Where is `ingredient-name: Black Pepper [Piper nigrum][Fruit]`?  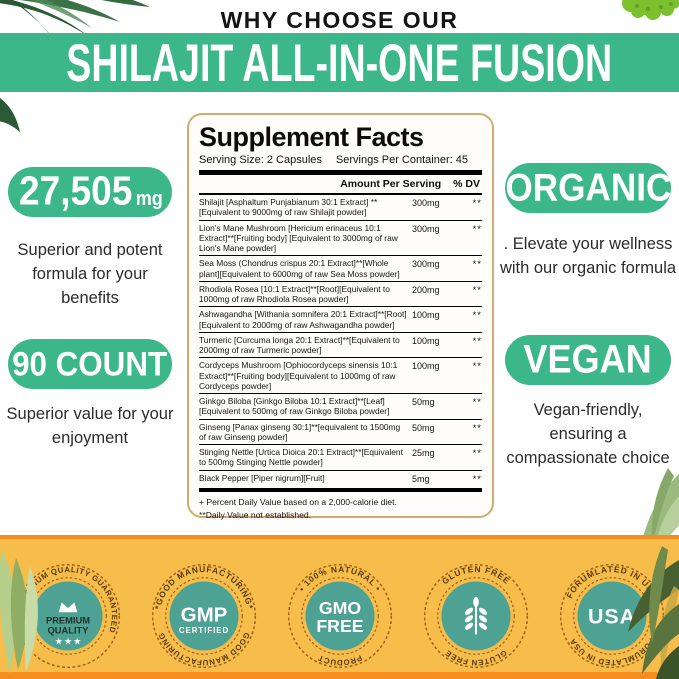 ingredient-name: Black Pepper [Piper nigrum][Fruit] is located at coordinates (262, 477).